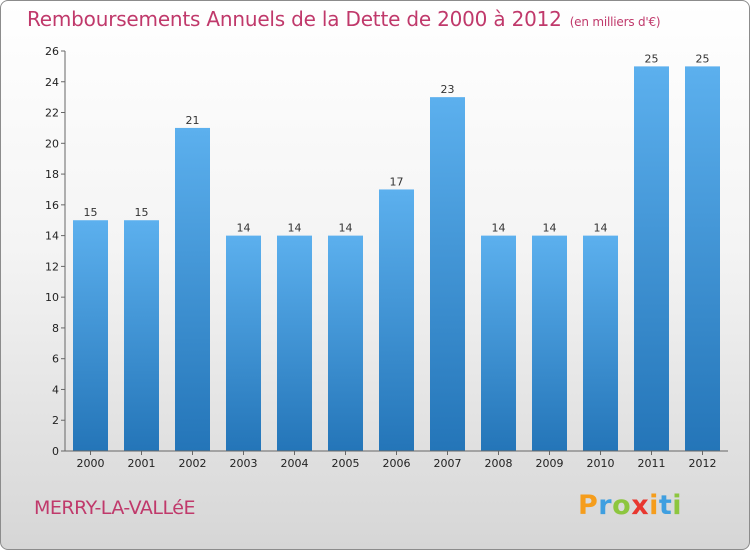  I want to click on bar-2008, so click(498, 343).